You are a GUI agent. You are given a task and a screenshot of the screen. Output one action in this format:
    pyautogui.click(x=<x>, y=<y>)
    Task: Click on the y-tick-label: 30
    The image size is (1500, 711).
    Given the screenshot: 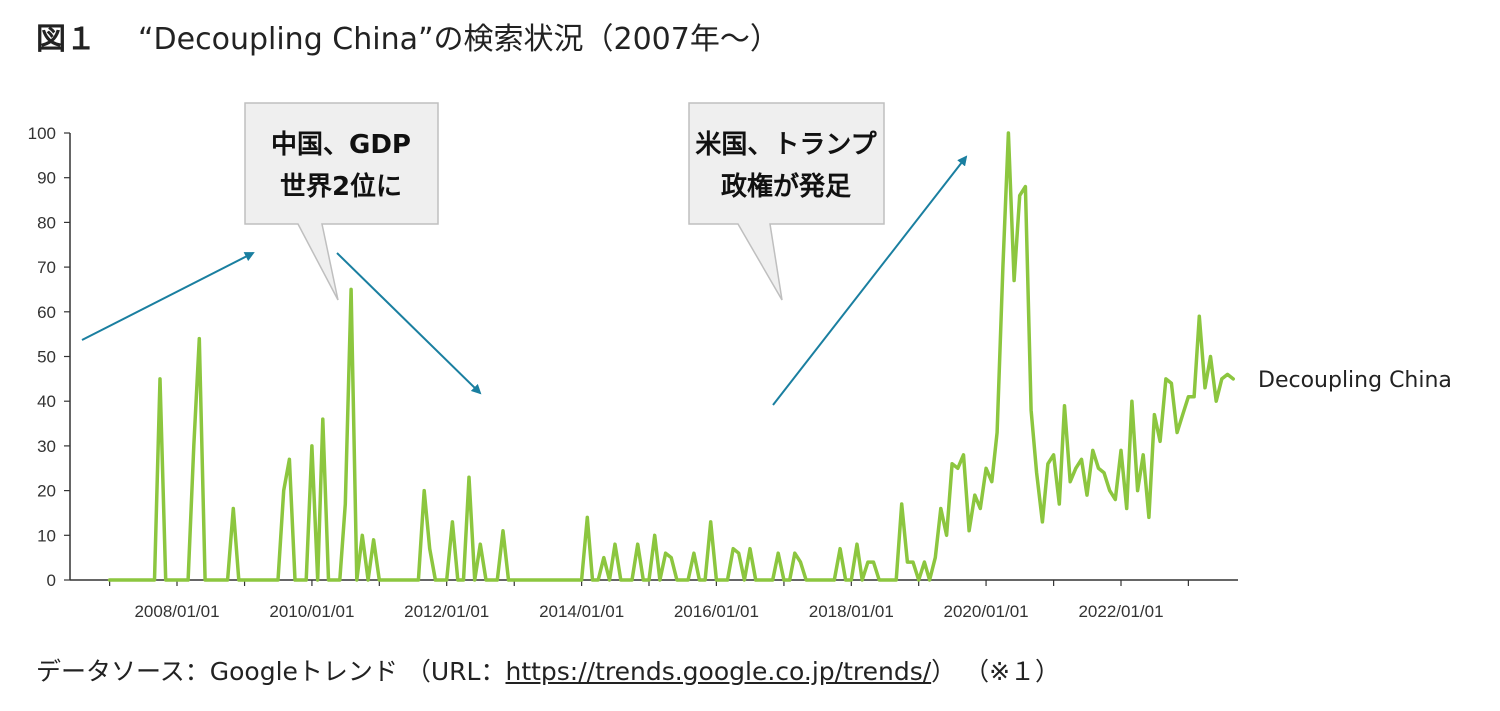 What is the action you would take?
    pyautogui.click(x=46, y=446)
    